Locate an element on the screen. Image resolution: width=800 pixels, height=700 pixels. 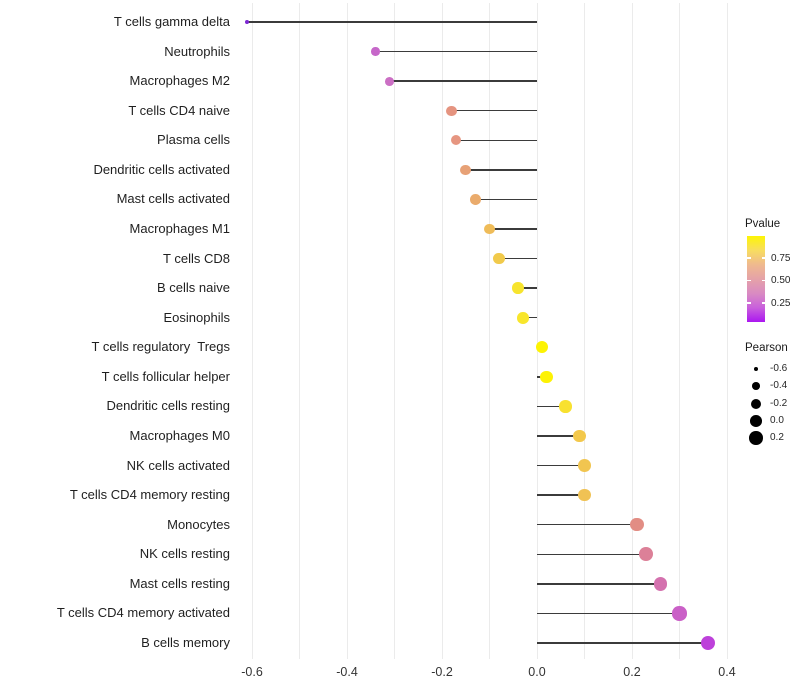
y-axis-label: T cells CD4 memory resting is located at coordinates (149, 495).